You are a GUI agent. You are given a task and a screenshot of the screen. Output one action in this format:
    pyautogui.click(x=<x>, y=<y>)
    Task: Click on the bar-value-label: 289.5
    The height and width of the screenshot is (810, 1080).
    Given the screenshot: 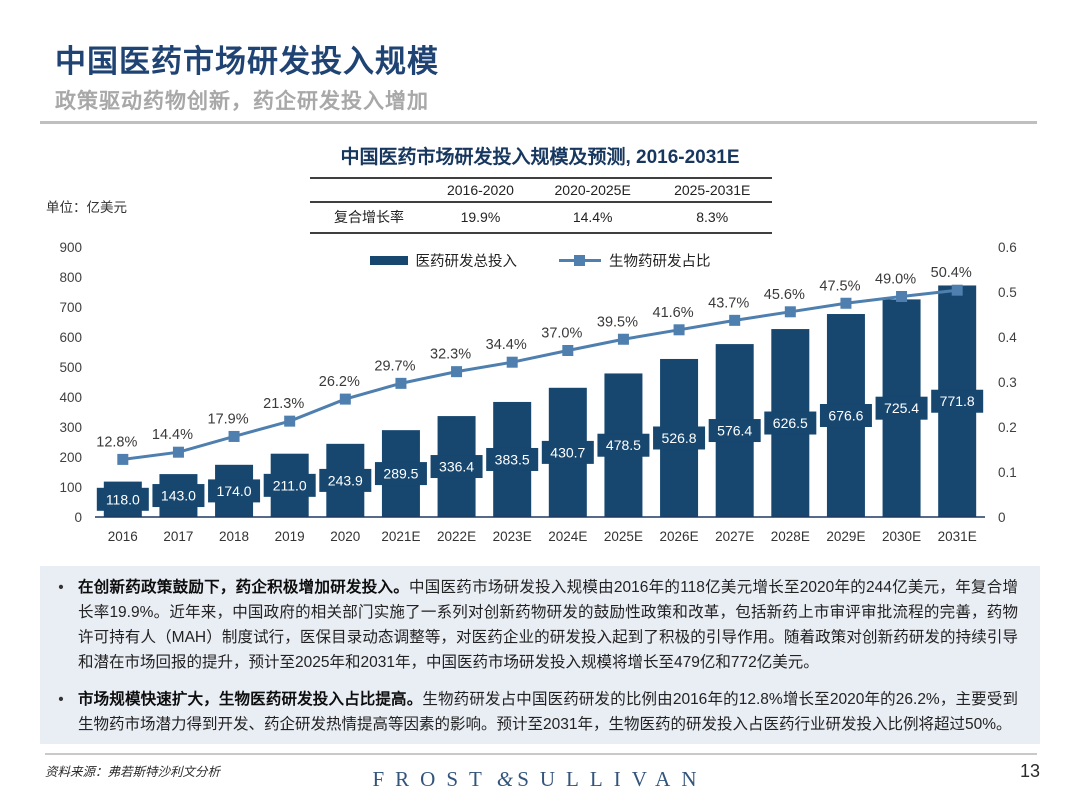 What is the action you would take?
    pyautogui.click(x=400, y=474)
    